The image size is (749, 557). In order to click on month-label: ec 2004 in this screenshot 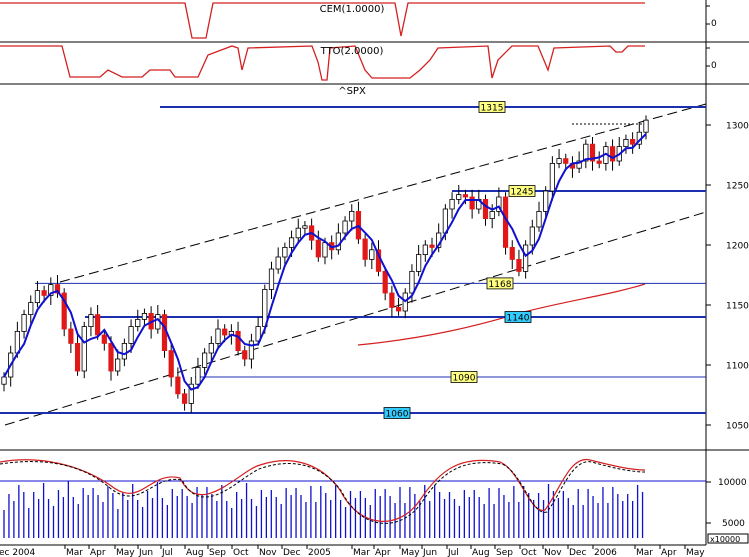, I will do `click(18, 552)`.